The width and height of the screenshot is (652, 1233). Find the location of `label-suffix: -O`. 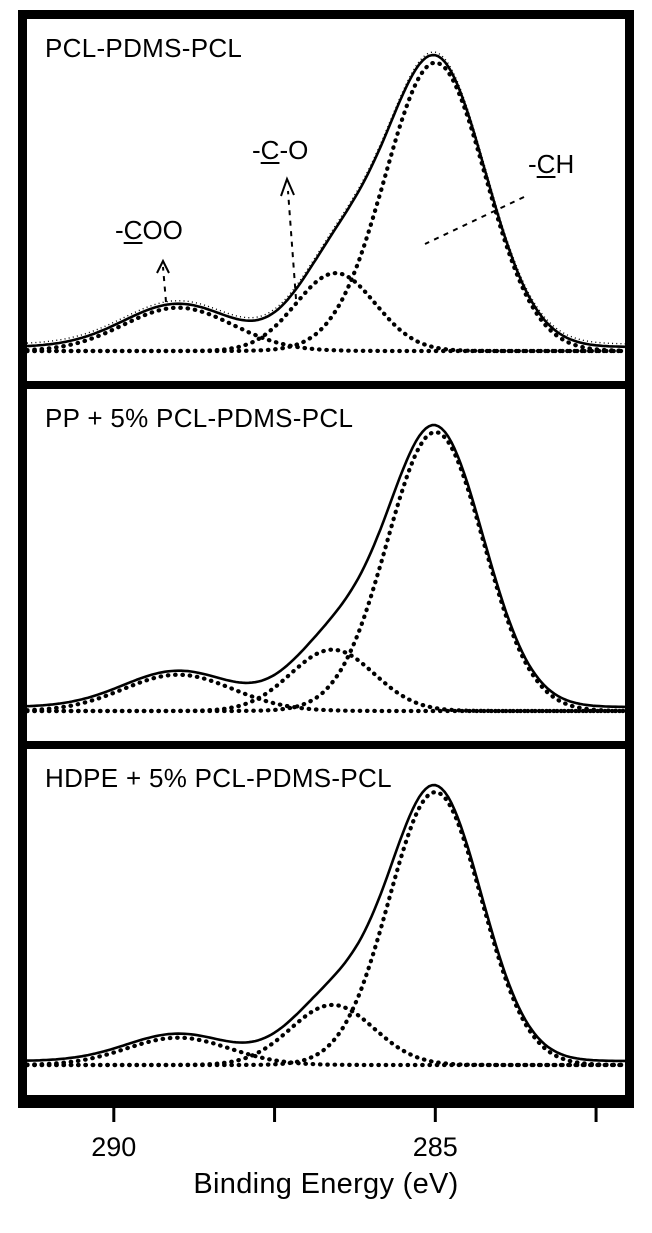

label-suffix: -O is located at coordinates (294, 150).